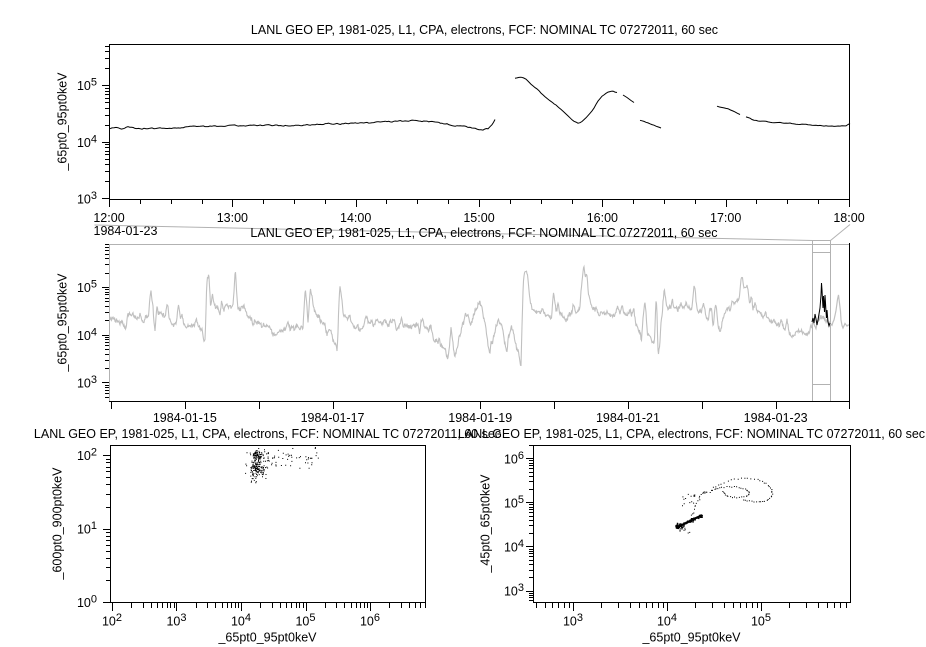  I want to click on svg-text: 18:00, so click(848, 218).